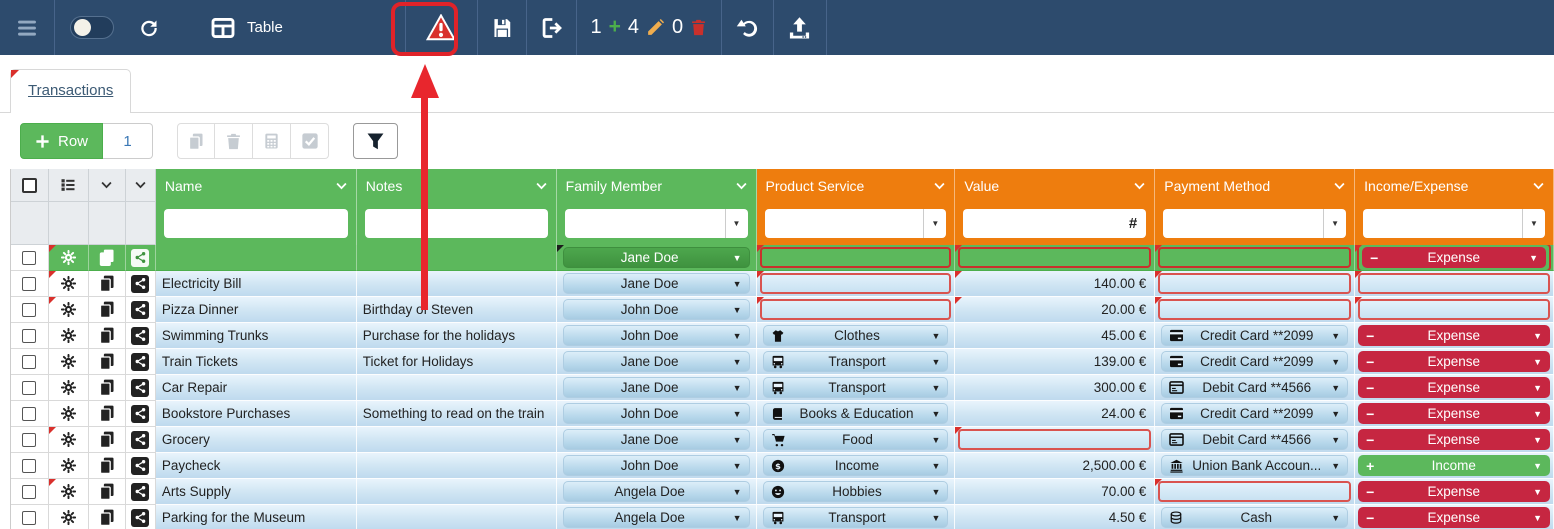 Image resolution: width=1554 pixels, height=529 pixels. What do you see at coordinates (256, 492) in the screenshot?
I see `name-cell: Arts Supply` at bounding box center [256, 492].